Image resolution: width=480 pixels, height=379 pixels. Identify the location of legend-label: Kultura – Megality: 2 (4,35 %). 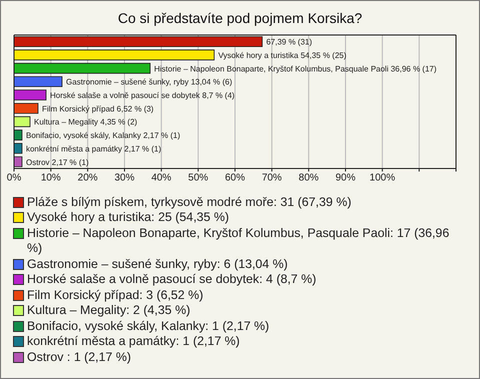
(108, 310).